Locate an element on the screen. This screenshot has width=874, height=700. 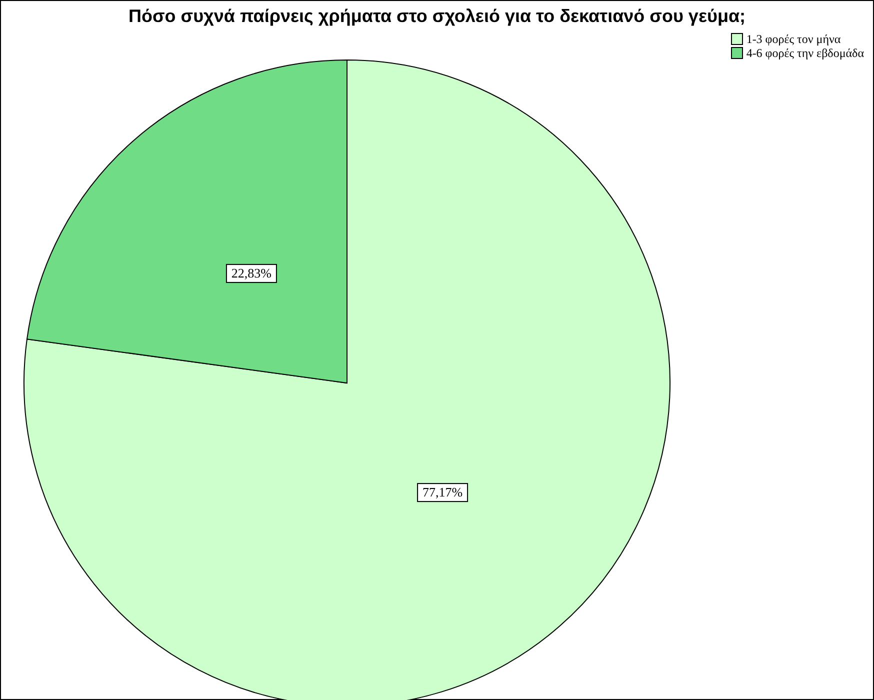
chart-title: Πόσο συχνά παίρνεις χρήματα στο σχολειό για το δεκατιανό σου γεύμα; is located at coordinates (437, 16).